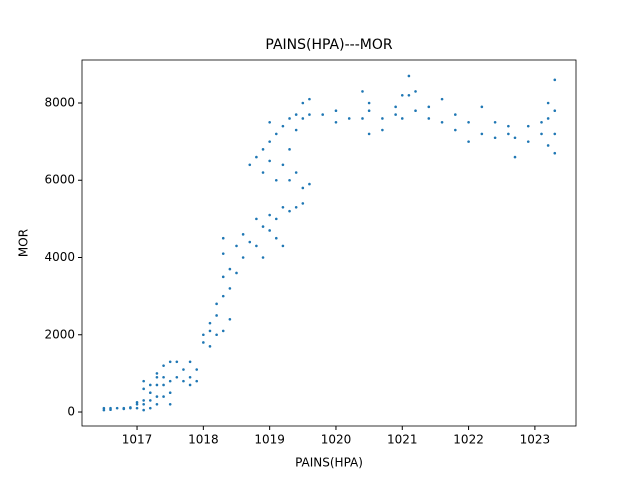  Describe the element at coordinates (336, 440) in the screenshot. I see `x-tick-label: 1020` at that location.